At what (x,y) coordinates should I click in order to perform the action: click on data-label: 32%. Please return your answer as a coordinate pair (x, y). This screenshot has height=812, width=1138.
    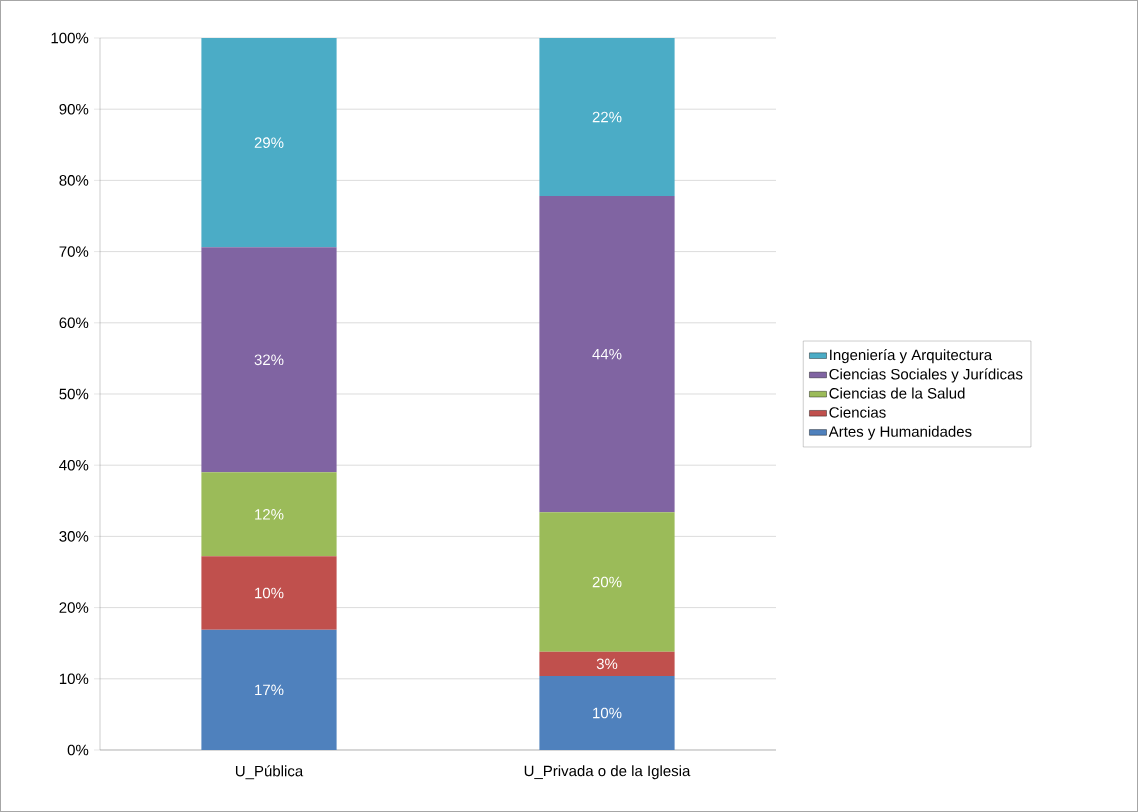
    Looking at the image, I should click on (269, 360).